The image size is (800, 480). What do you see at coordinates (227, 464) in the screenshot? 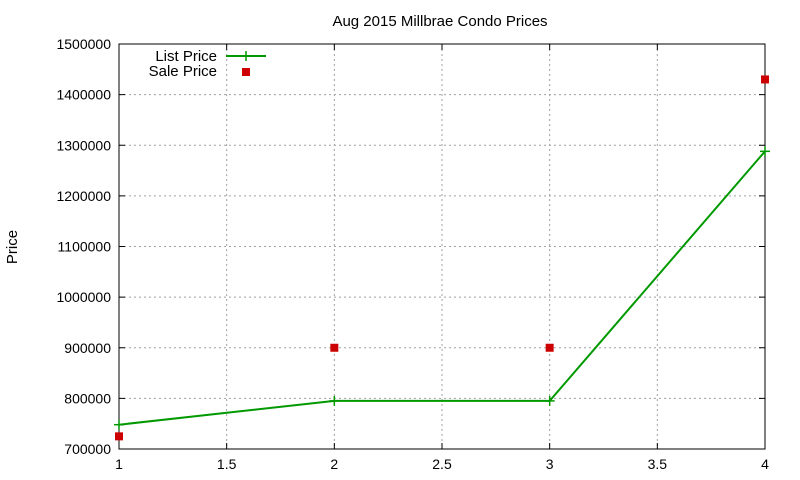
I see `x-tick-label: 1.5` at bounding box center [227, 464].